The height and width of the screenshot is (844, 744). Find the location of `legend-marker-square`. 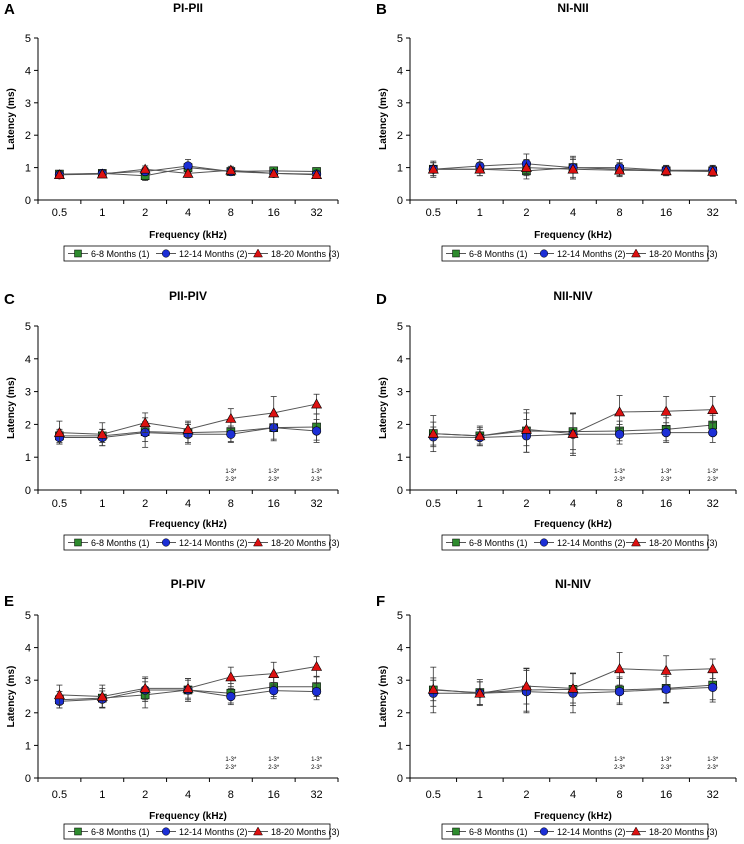

legend-marker-square is located at coordinates (456, 831).